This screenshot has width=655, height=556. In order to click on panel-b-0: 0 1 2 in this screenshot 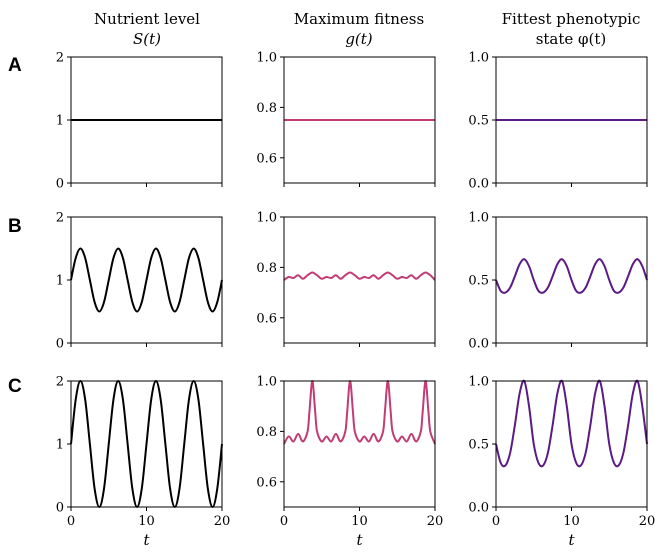, I will do `click(139, 281)`.